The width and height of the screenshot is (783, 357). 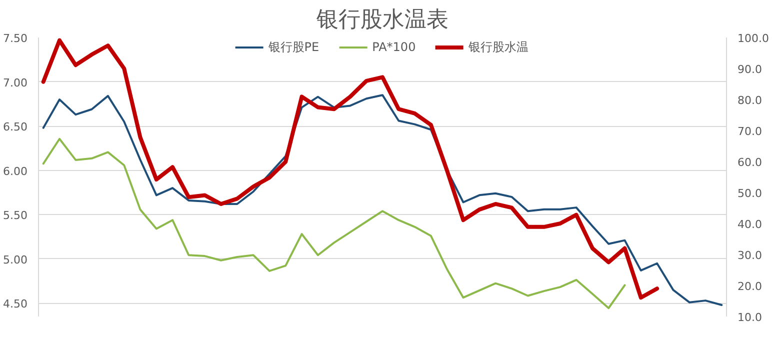 What do you see at coordinates (750, 131) in the screenshot?
I see `y2-tick-label: 70.0` at bounding box center [750, 131].